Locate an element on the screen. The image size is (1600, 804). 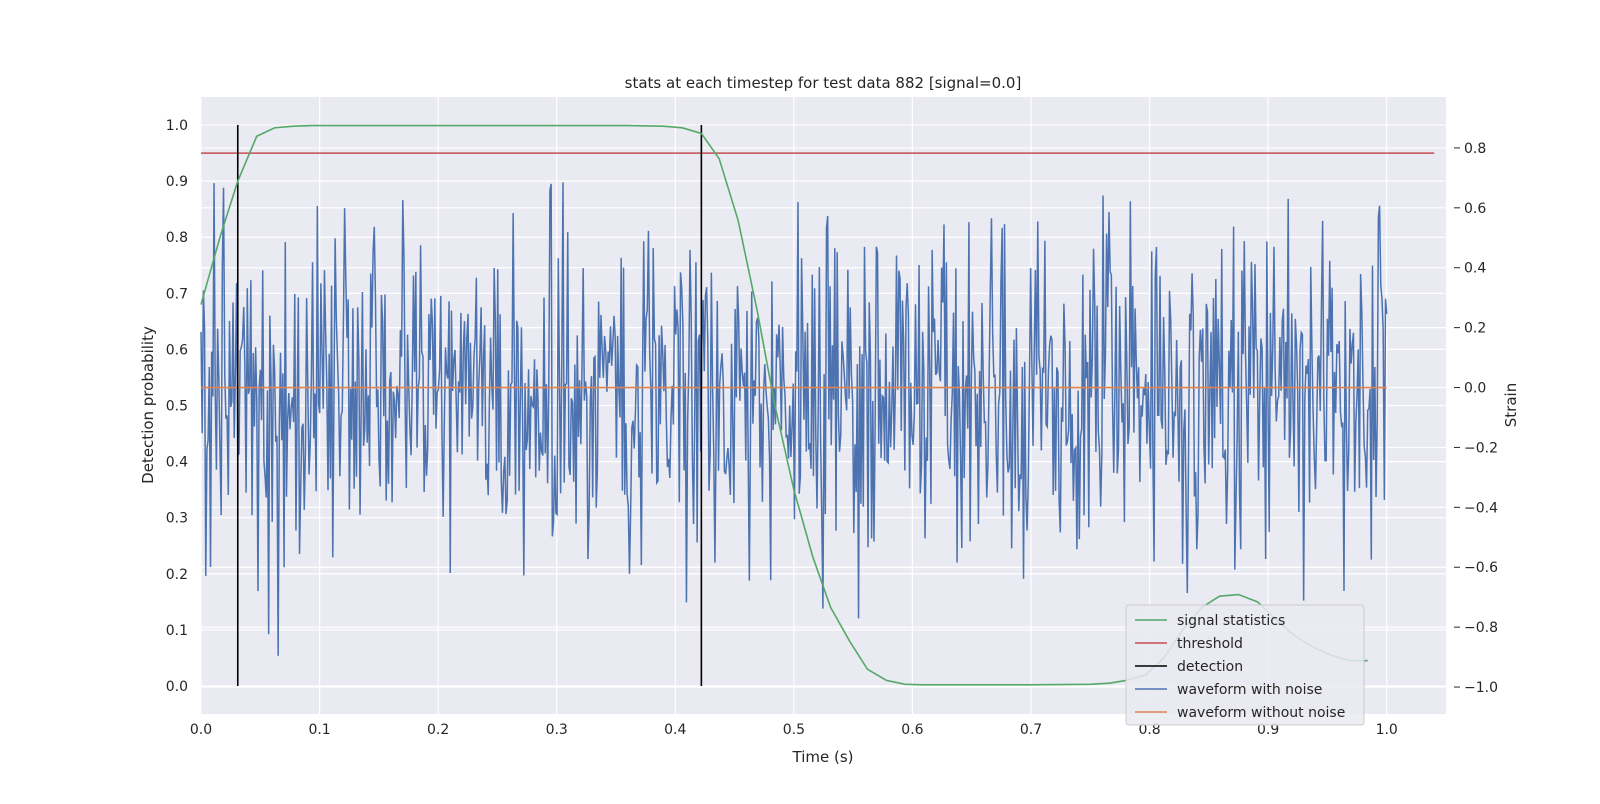
legend-label: detection is located at coordinates (1210, 667).